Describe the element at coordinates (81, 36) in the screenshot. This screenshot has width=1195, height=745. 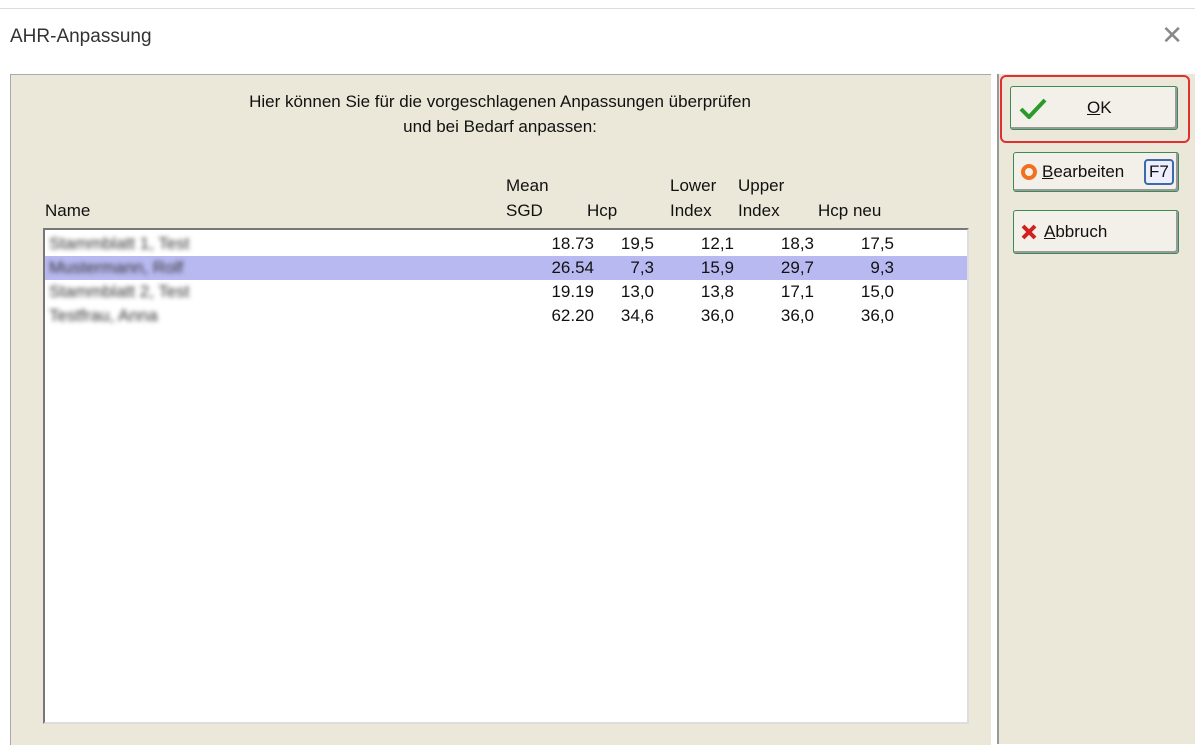
I see `dialog-title: AHR-Anpassung` at that location.